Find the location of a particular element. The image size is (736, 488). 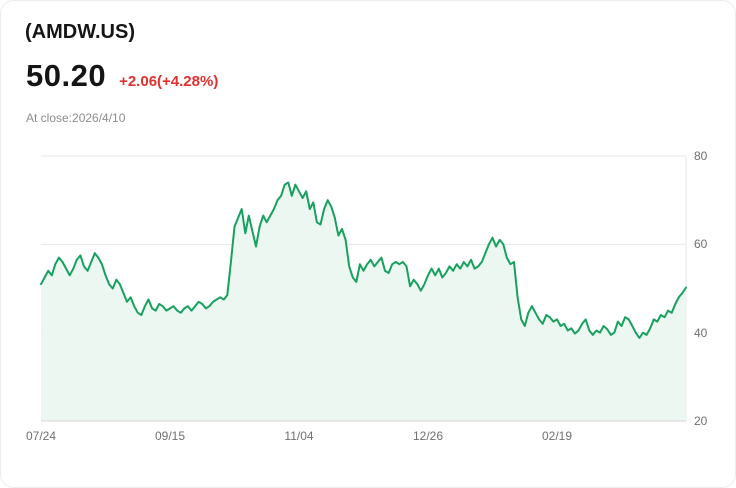

as-of-timestamp: At close:2026/4/10 is located at coordinates (76, 118).